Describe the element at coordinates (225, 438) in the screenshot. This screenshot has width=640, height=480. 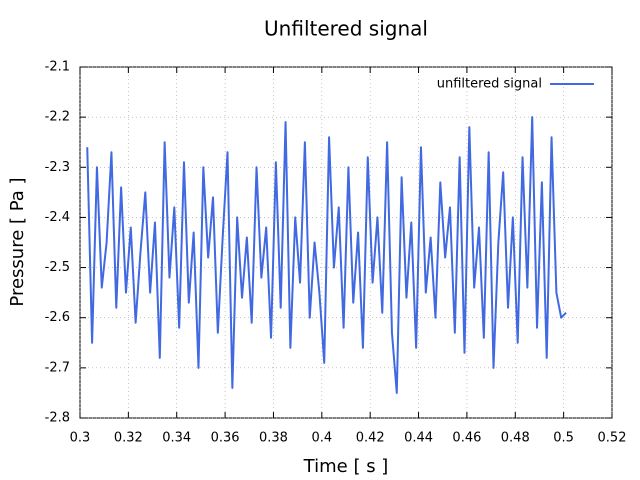
I see `x-tick-label: 0.36` at that location.